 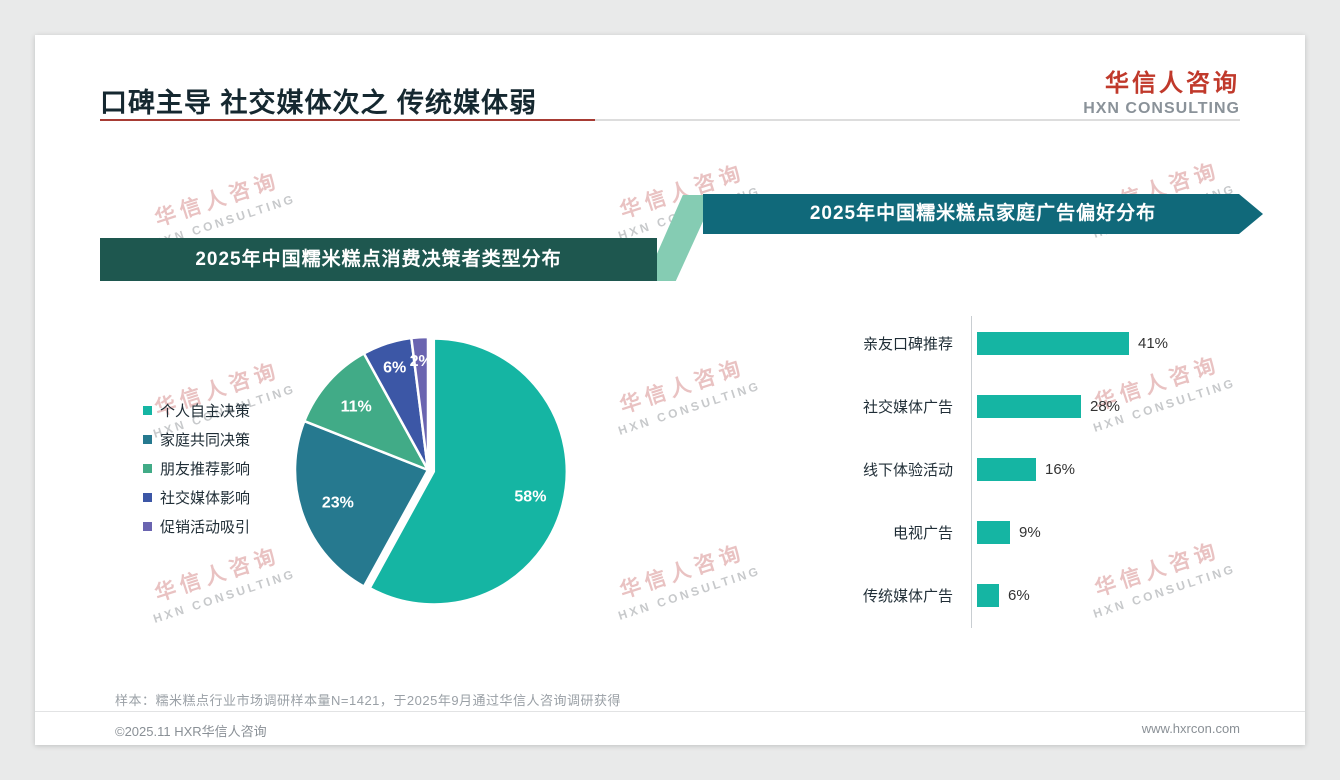 What do you see at coordinates (1172, 83) in the screenshot?
I see `logo-chinese-text: 华信人咨询` at bounding box center [1172, 83].